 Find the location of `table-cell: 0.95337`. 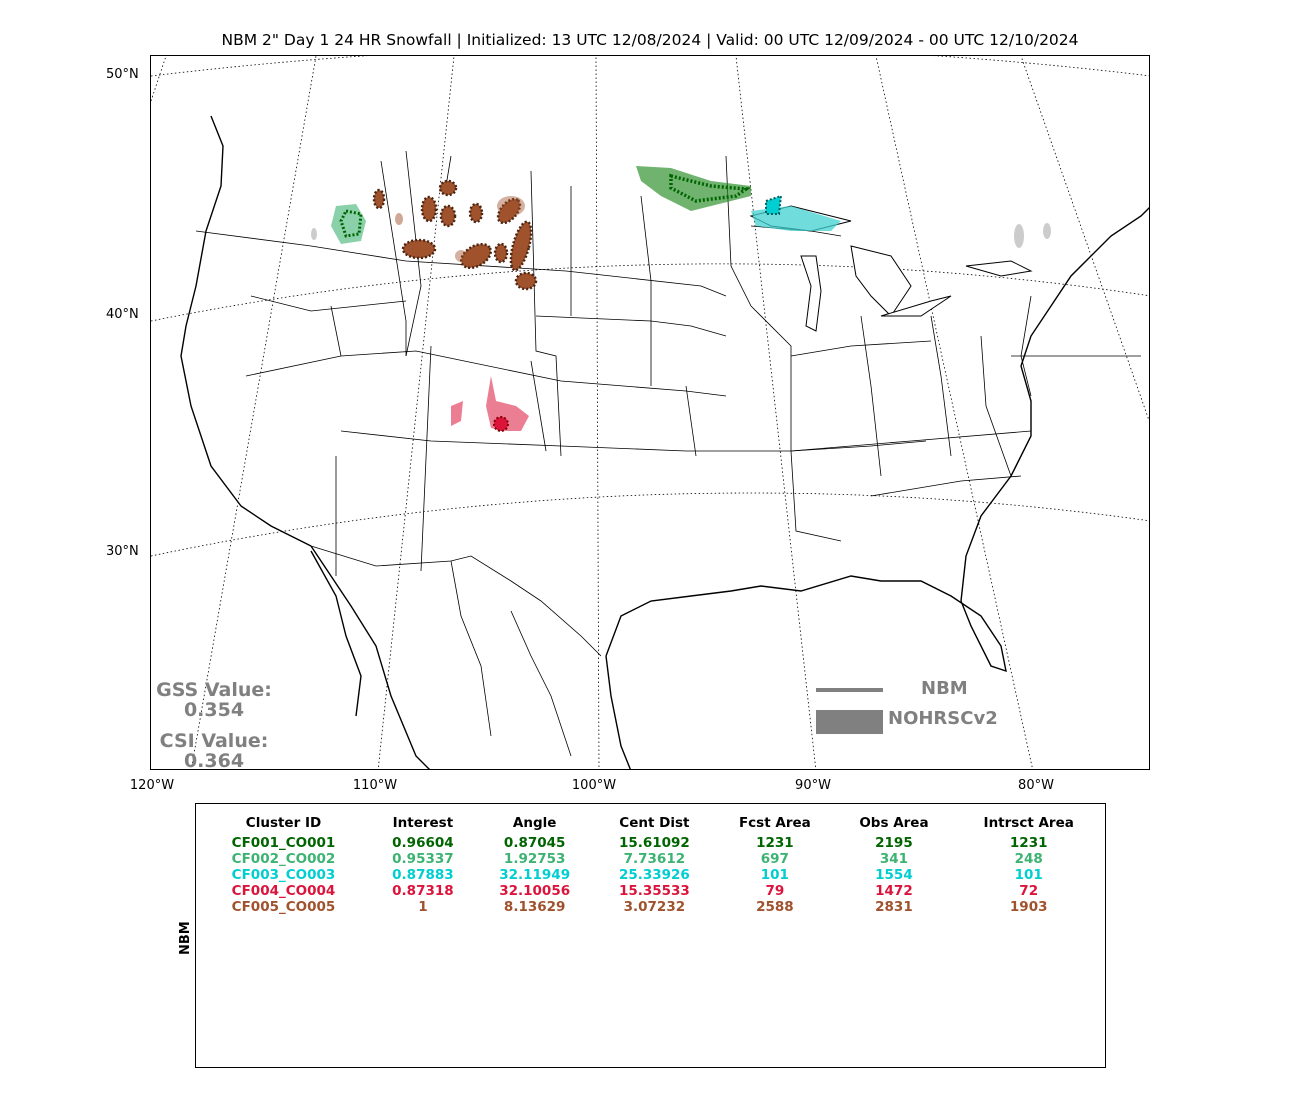

table-cell: 0.95337 is located at coordinates (423, 859).